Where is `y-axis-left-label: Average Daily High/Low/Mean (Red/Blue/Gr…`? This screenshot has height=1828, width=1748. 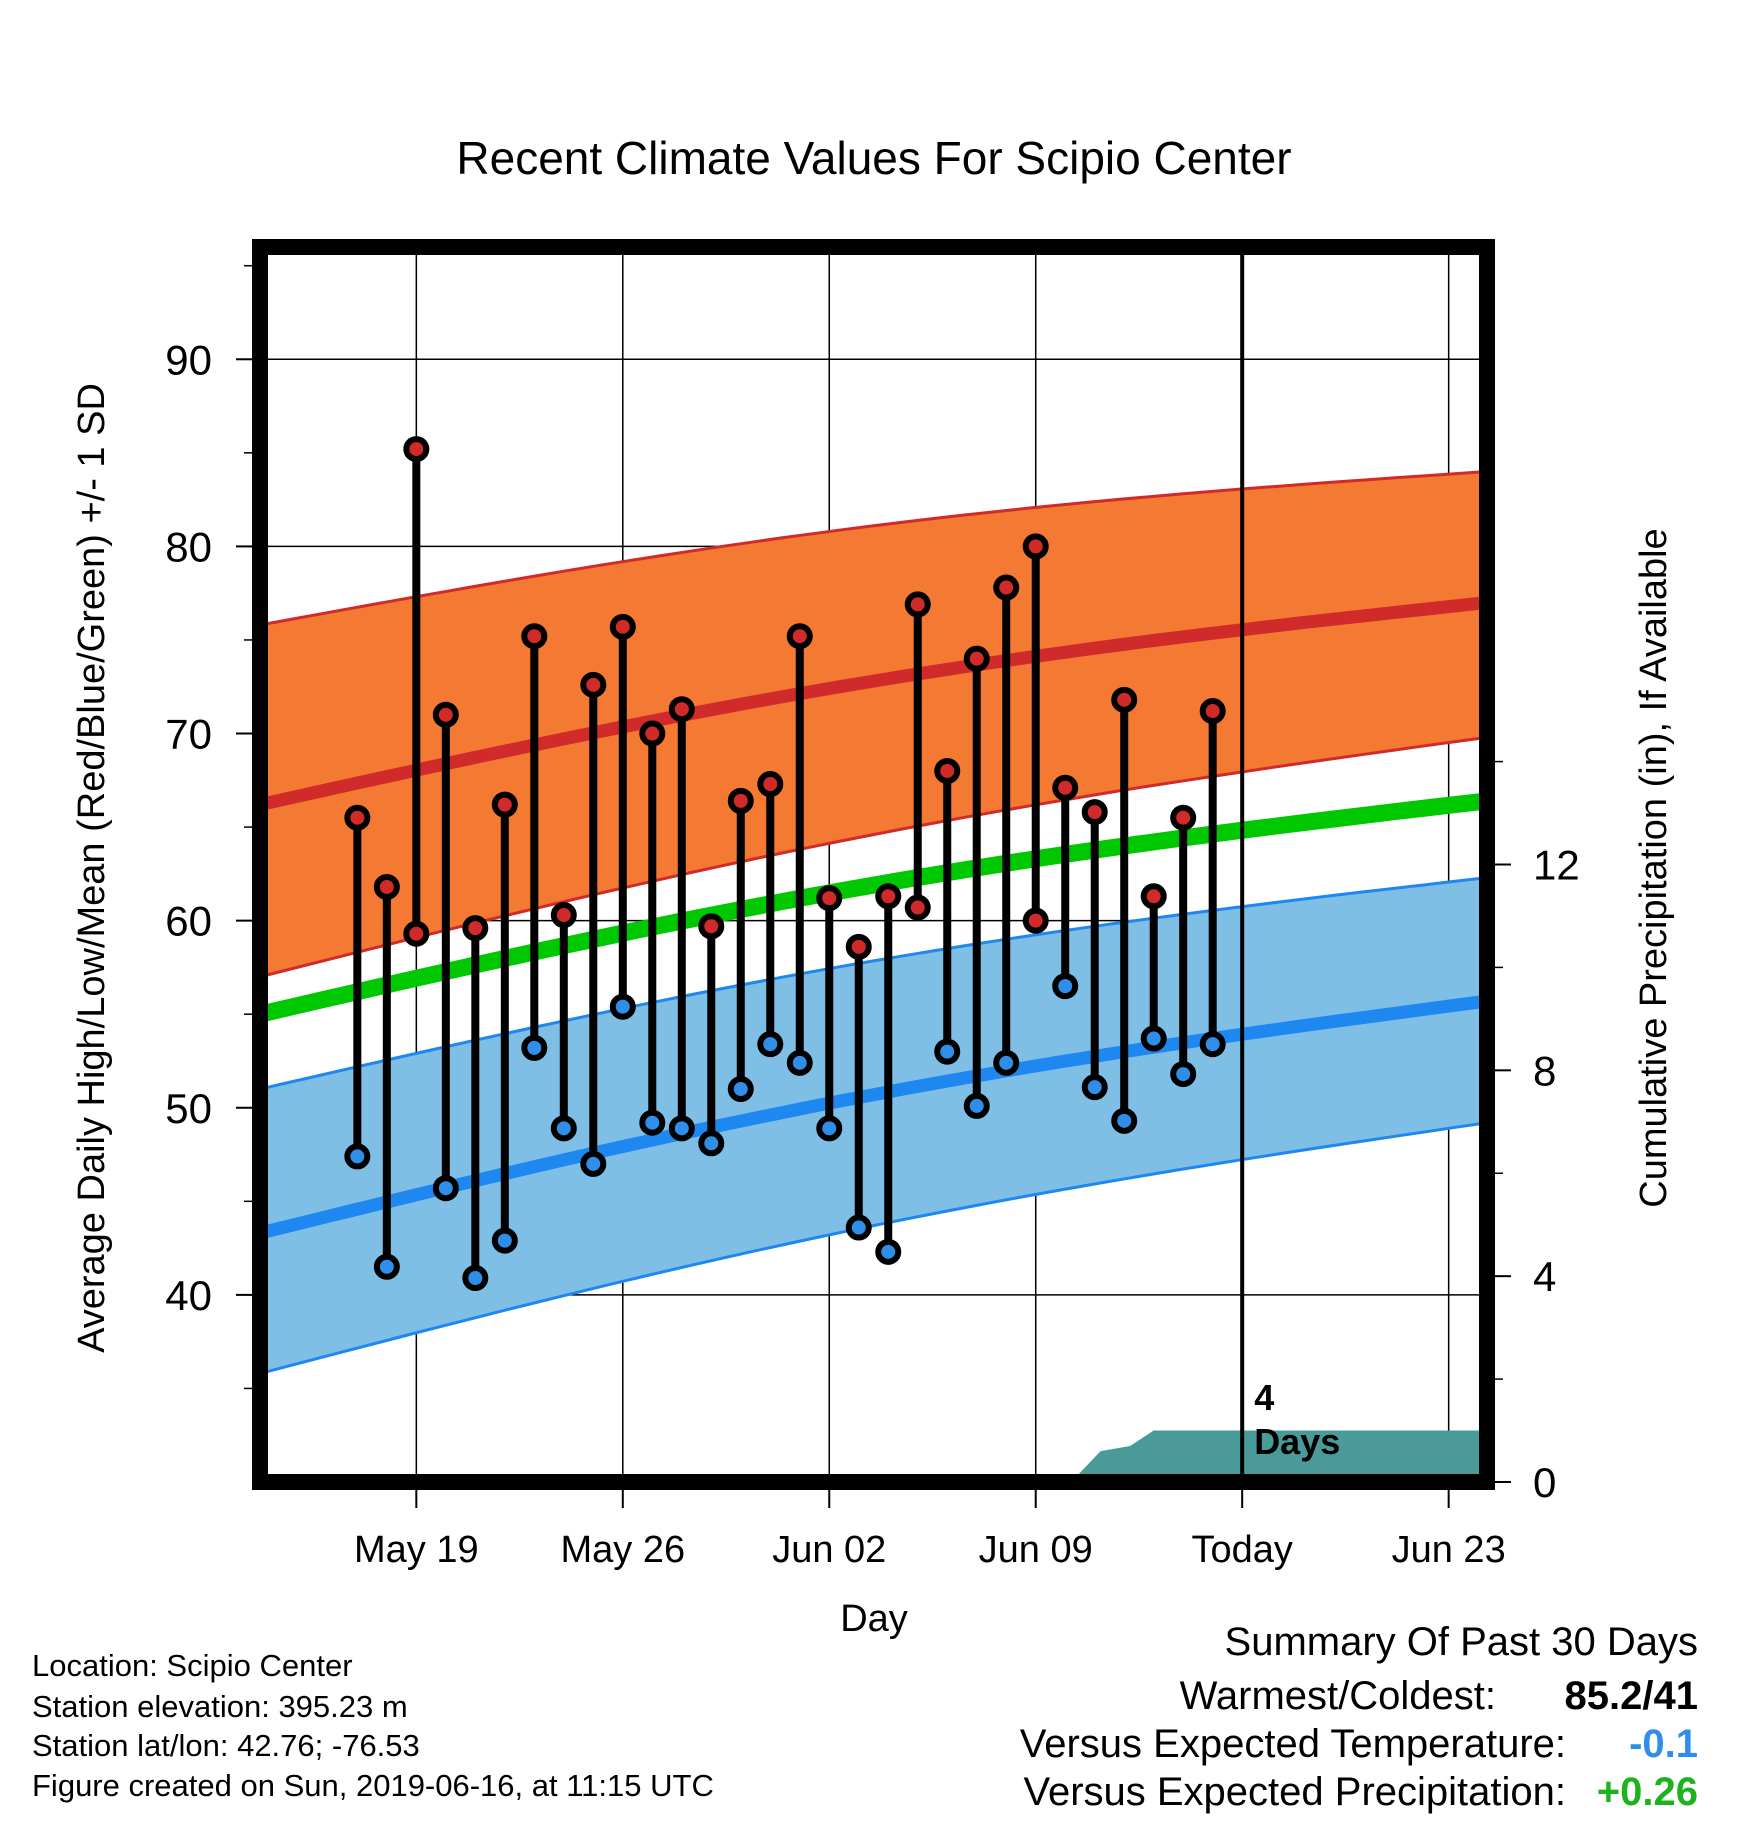
y-axis-left-label: Average Daily High/Low/Mean (Red/Blue/Gr… is located at coordinates (92, 868).